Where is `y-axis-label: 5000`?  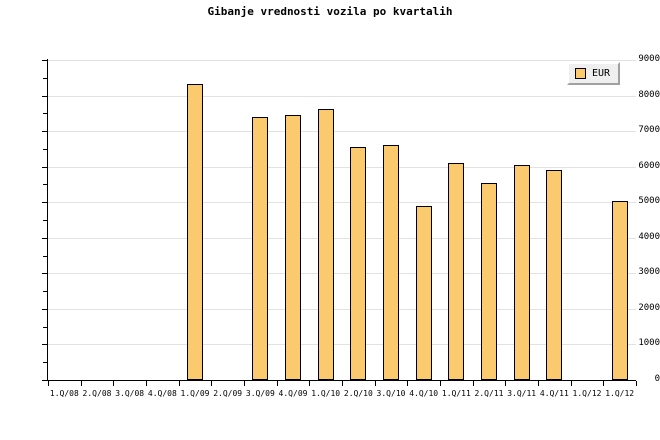
y-axis-label: 5000 is located at coordinates (649, 201).